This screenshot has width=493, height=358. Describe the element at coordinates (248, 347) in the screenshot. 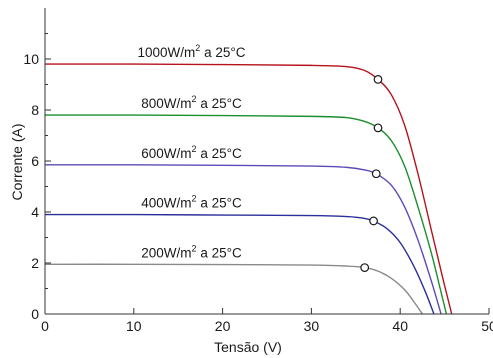

I see `x-axis-title: Tensão (V)` at that location.